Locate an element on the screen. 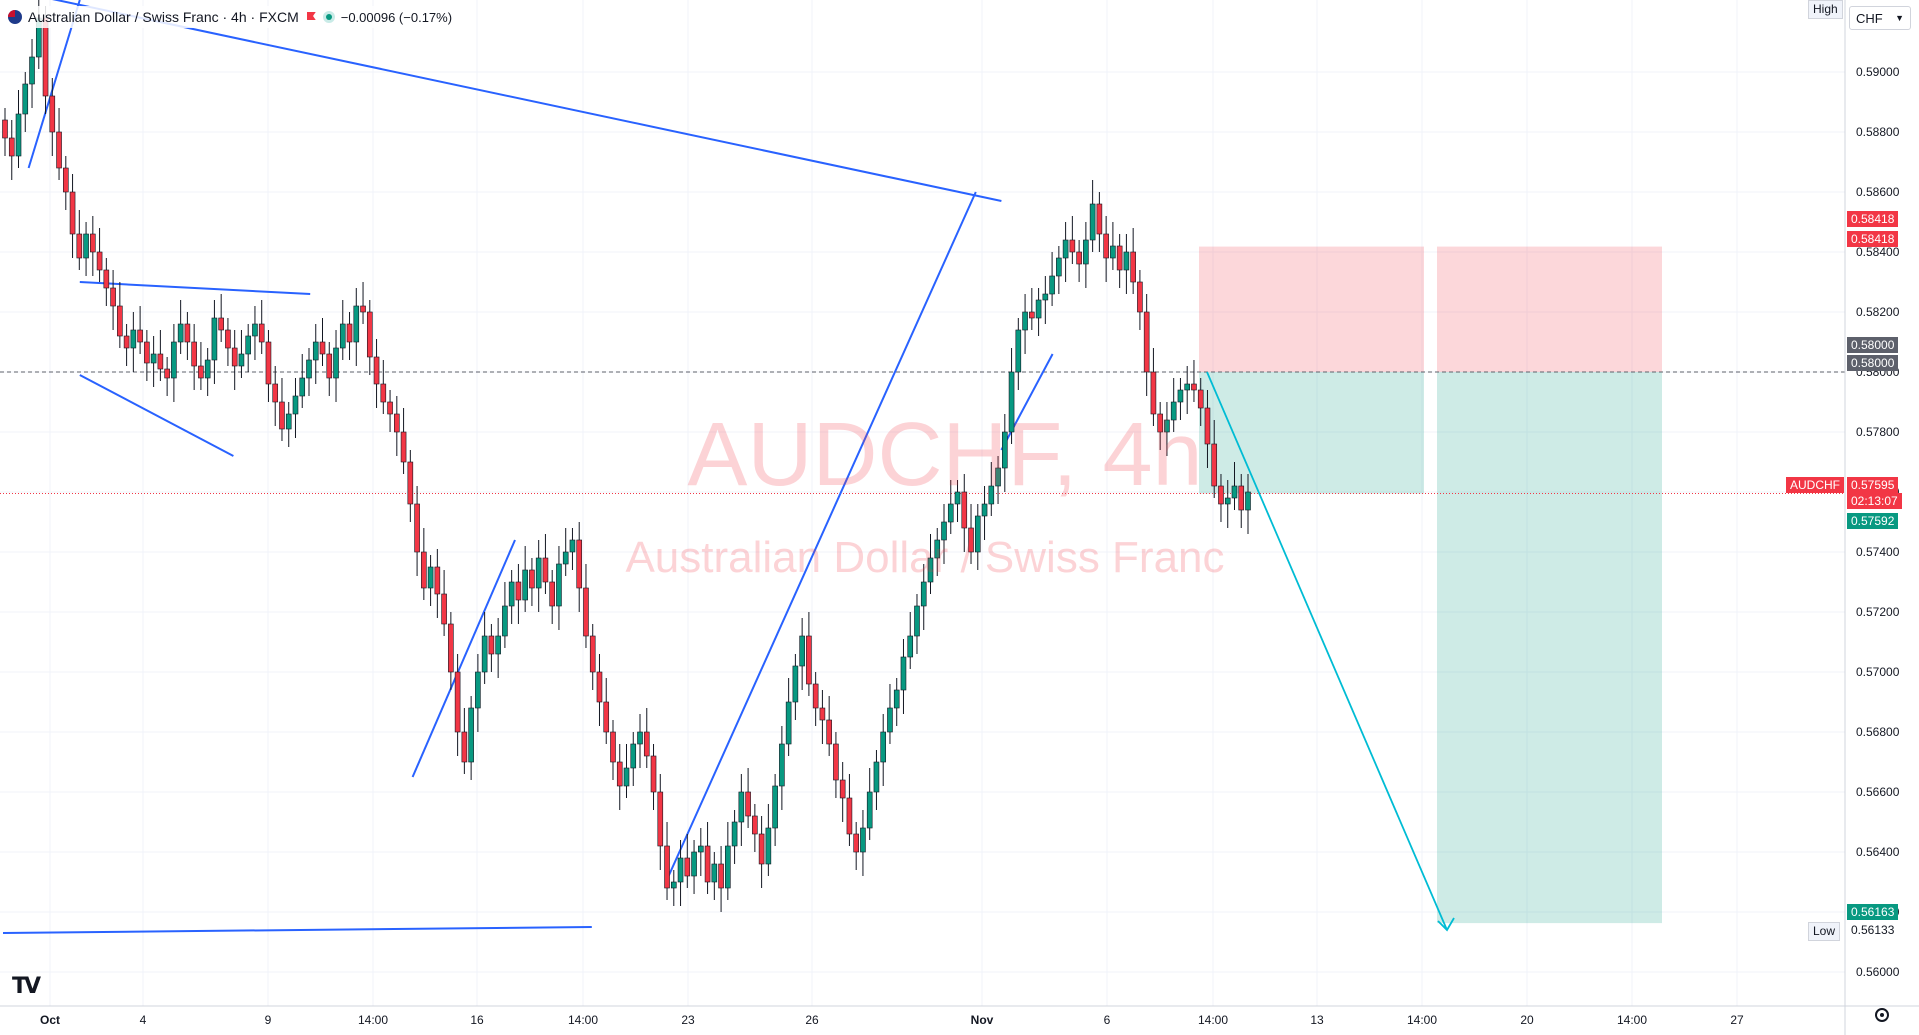 This screenshot has height=1035, width=1919. x-tick-label: 4 is located at coordinates (143, 1020).